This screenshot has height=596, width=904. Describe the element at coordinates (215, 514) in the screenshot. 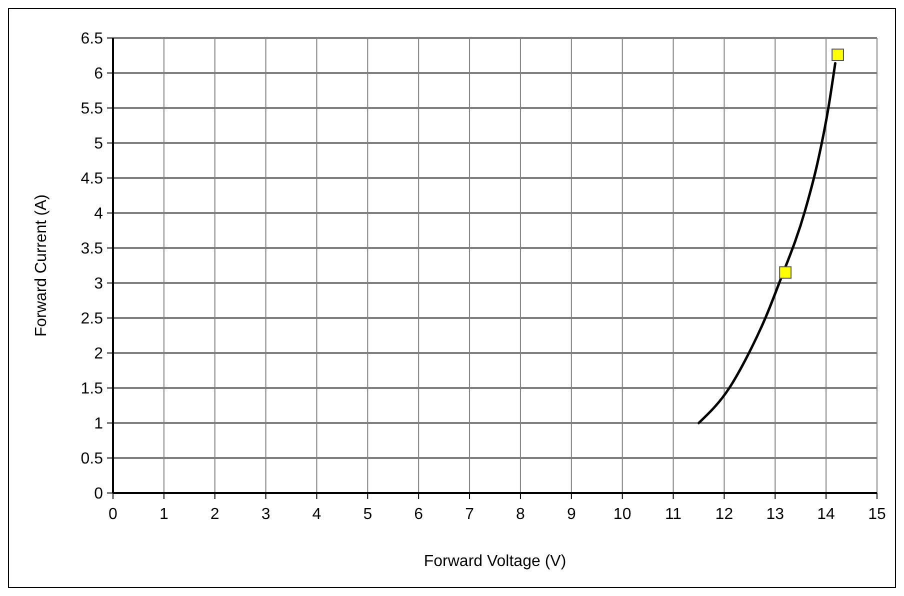

I see `x-tick-label: 2` at that location.